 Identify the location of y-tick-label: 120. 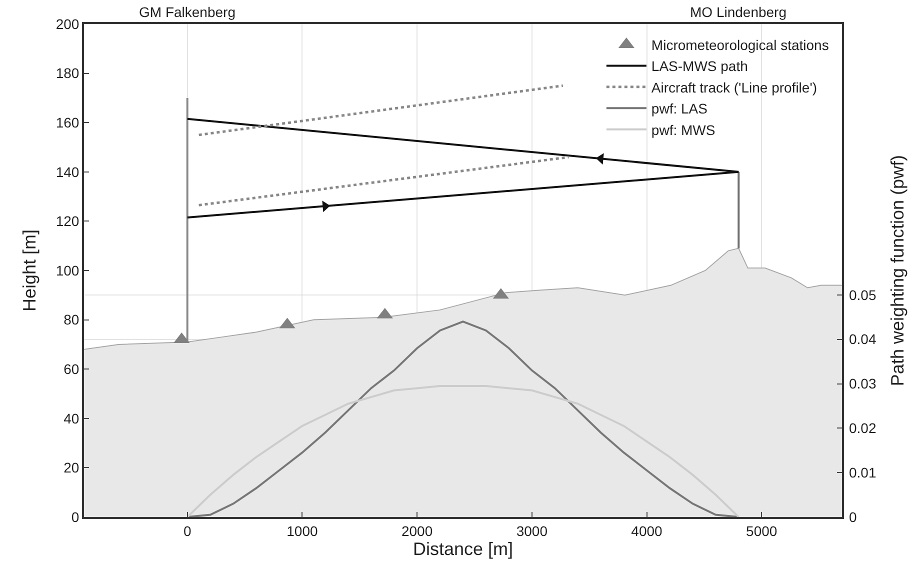
(68, 221).